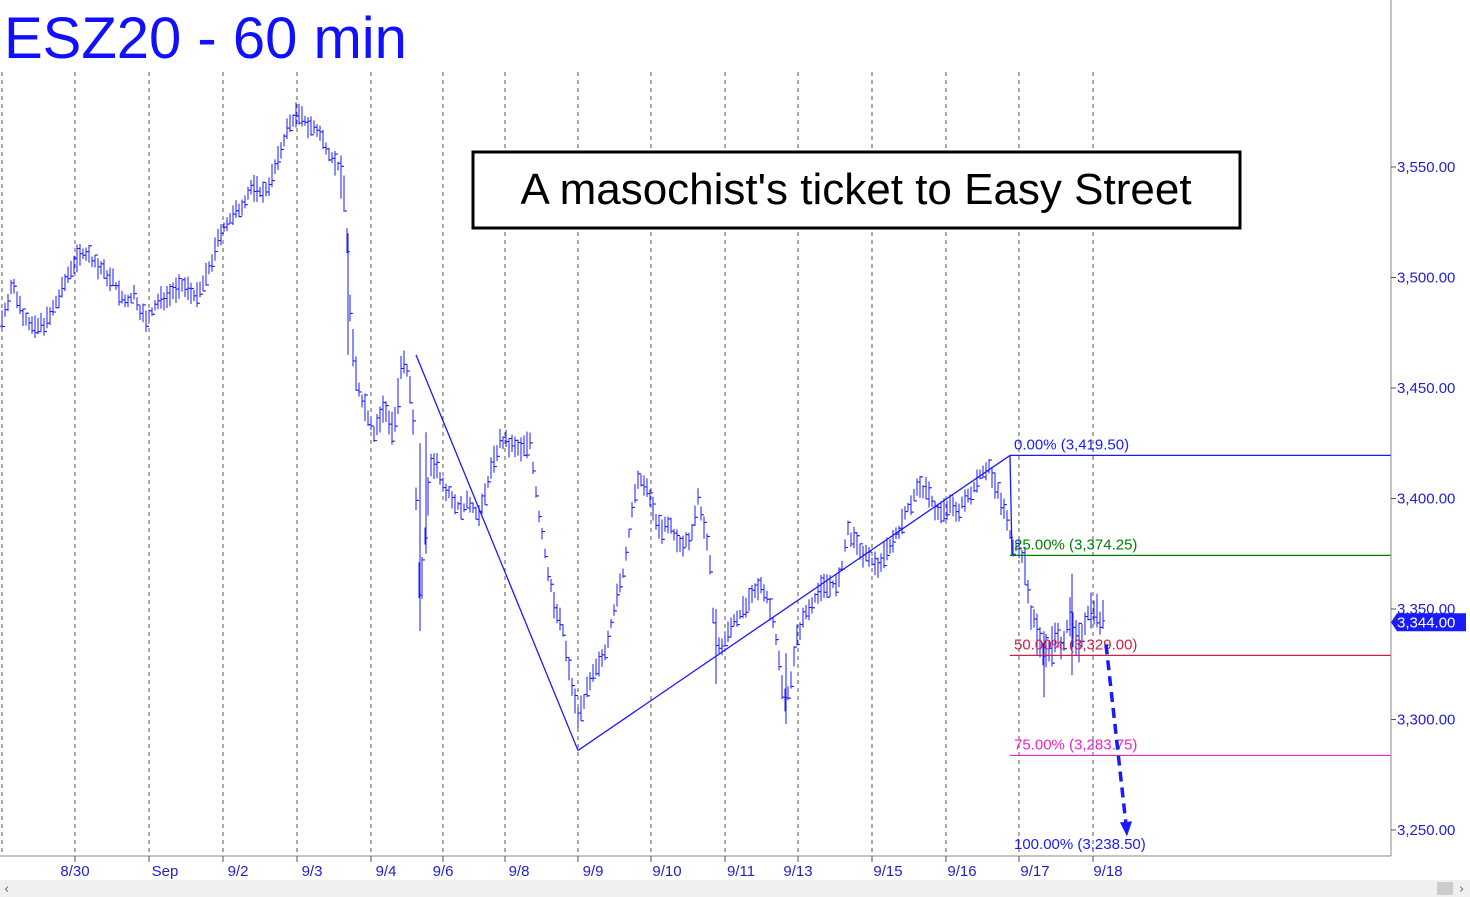 The height and width of the screenshot is (897, 1470). Describe the element at coordinates (887, 871) in the screenshot. I see `x-tick-label: 9/15` at that location.